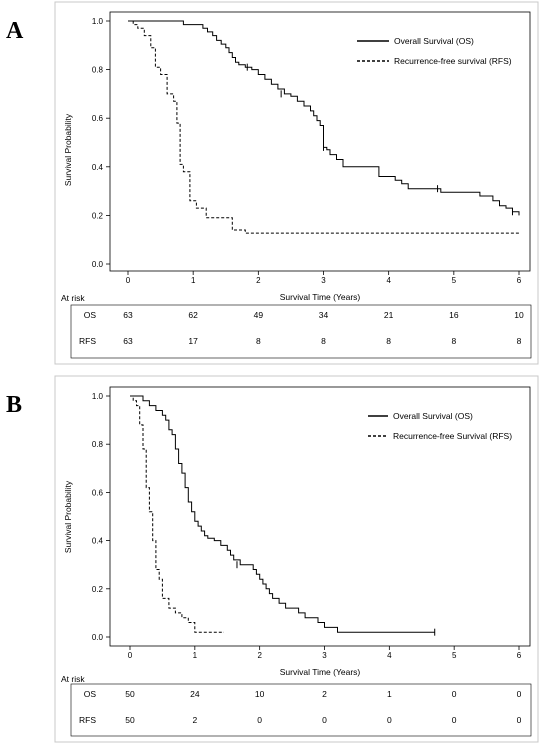 This screenshot has height=746, width=543. Describe the element at coordinates (195, 655) in the screenshot. I see `panel-b-x-tick-label: 1` at that location.